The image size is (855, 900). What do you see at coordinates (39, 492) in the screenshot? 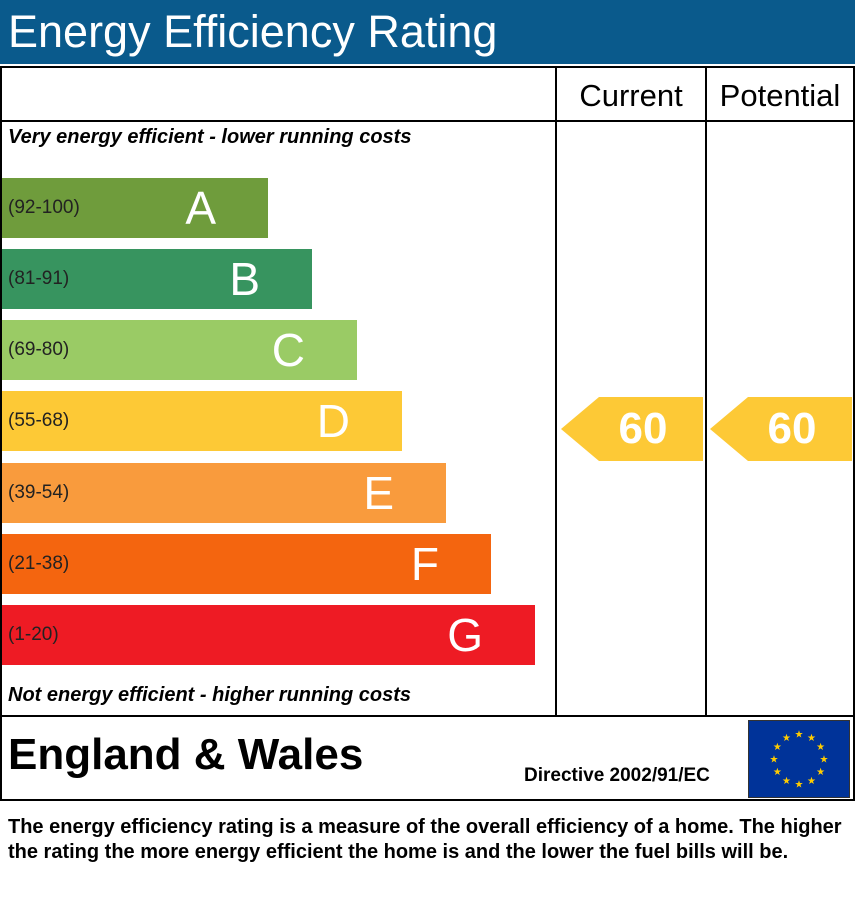
I see `band-range-label: (39-54)` at bounding box center [39, 492].